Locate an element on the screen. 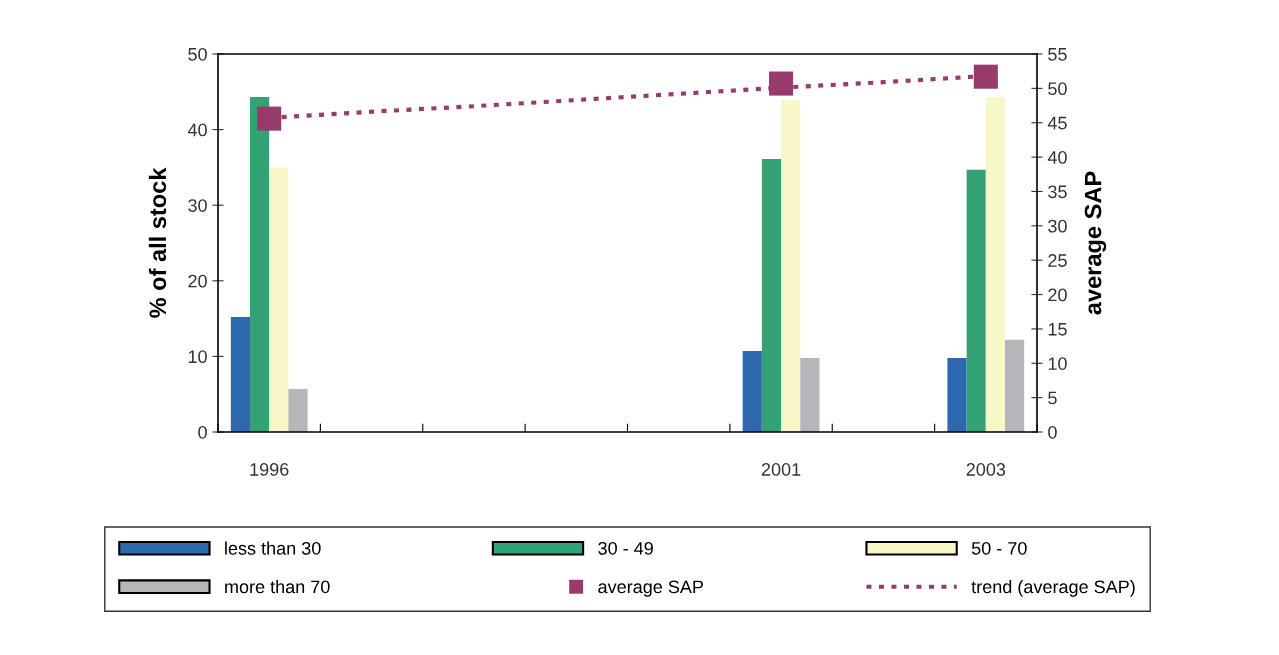  y2-tick-label: 30 is located at coordinates (1057, 226).